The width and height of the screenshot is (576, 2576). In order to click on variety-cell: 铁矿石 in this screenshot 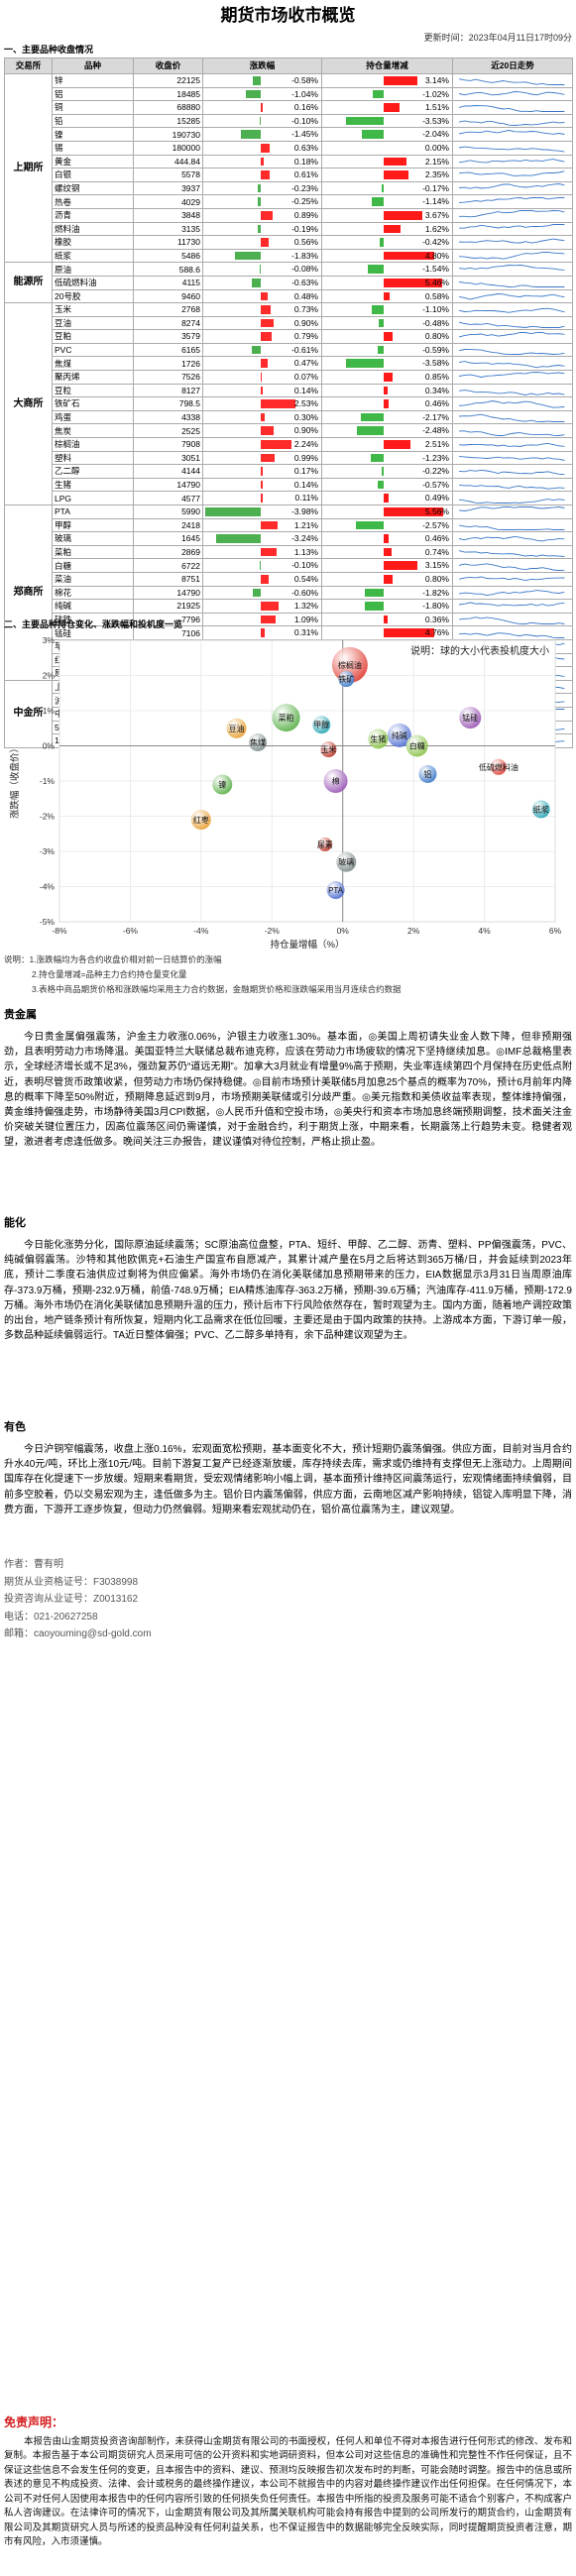, I will do `click(93, 403)`.